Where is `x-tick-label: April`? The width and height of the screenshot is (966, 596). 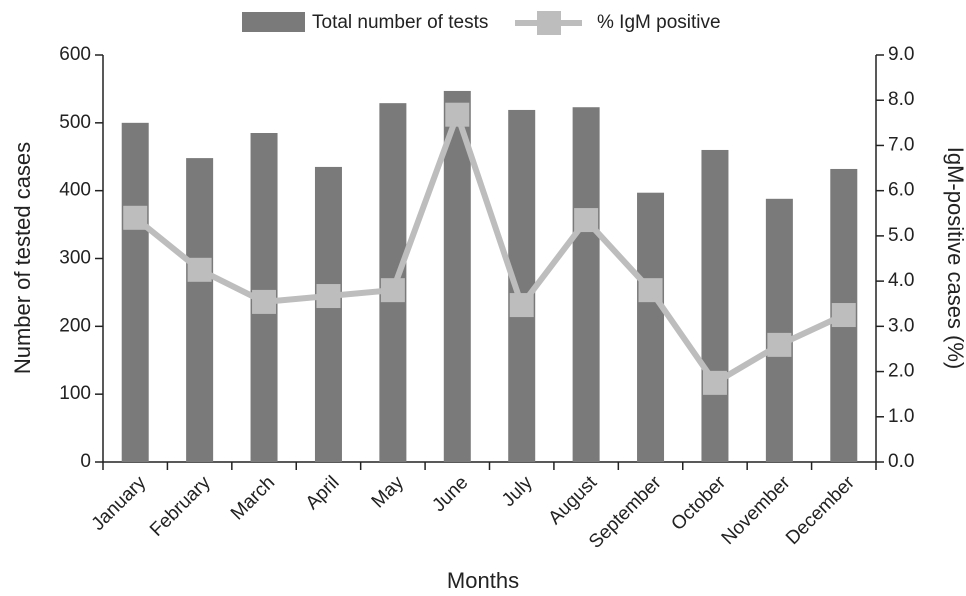 x-tick-label: April is located at coordinates (323, 493).